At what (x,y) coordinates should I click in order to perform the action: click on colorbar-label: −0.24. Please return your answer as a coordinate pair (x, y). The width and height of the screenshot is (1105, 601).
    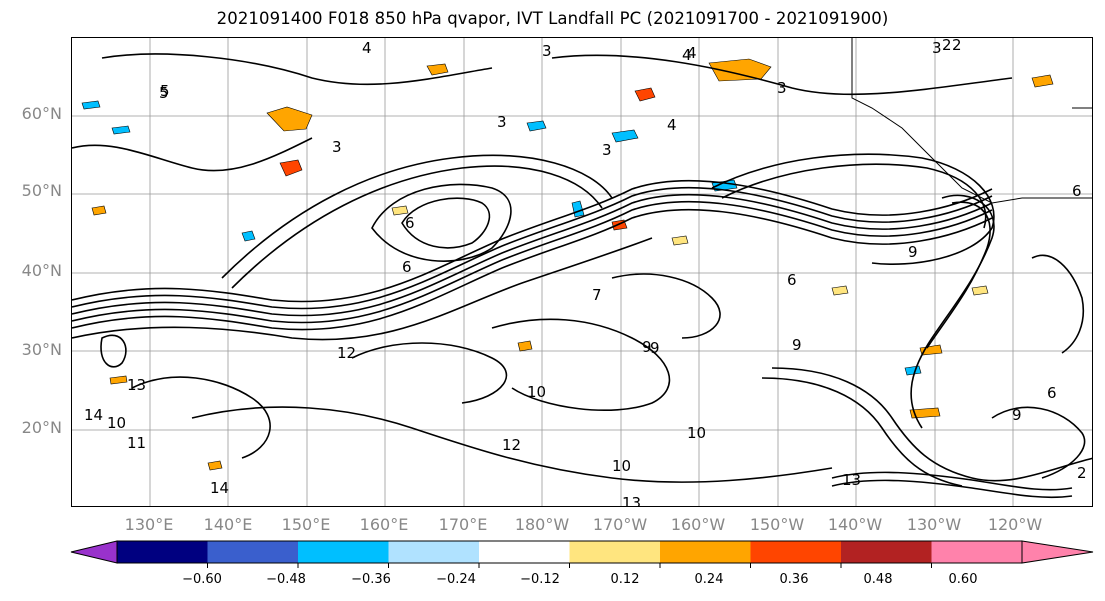
    Looking at the image, I should click on (456, 579).